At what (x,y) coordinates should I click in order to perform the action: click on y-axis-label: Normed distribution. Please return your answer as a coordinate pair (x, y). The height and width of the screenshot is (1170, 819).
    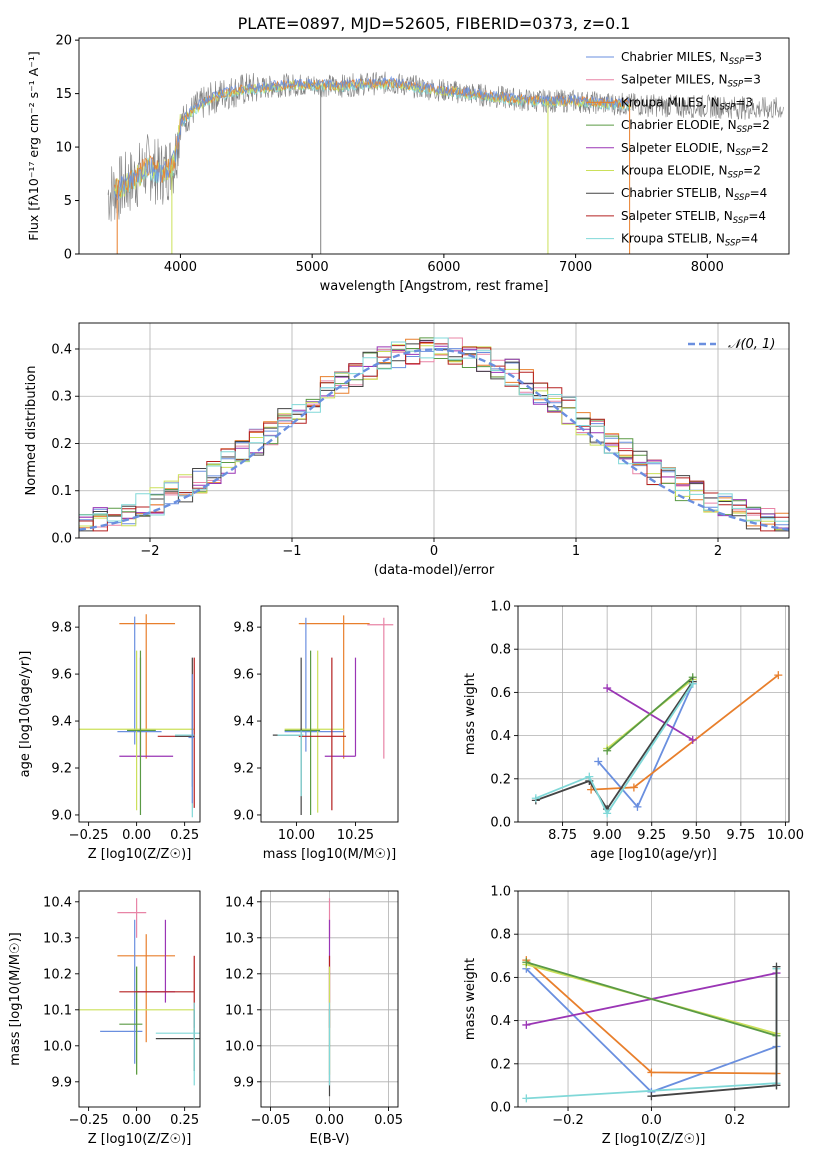
    Looking at the image, I should click on (31, 431).